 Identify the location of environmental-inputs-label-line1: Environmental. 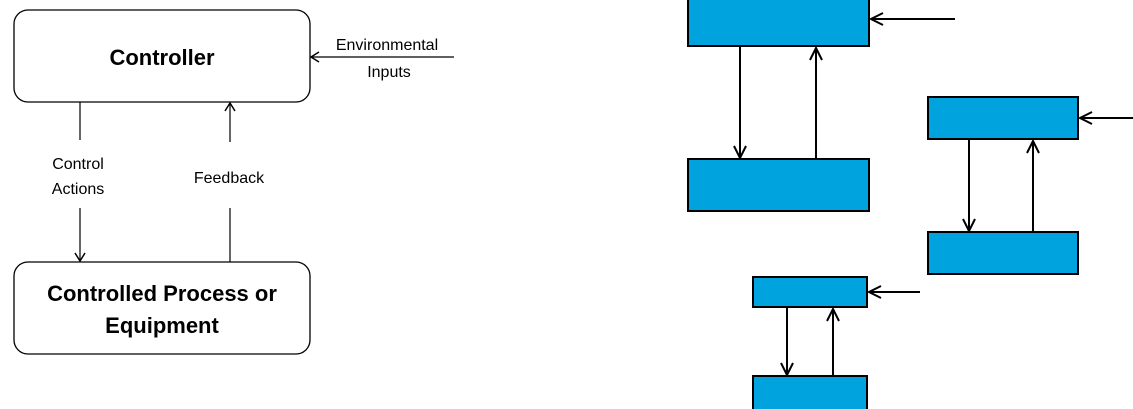
(387, 45).